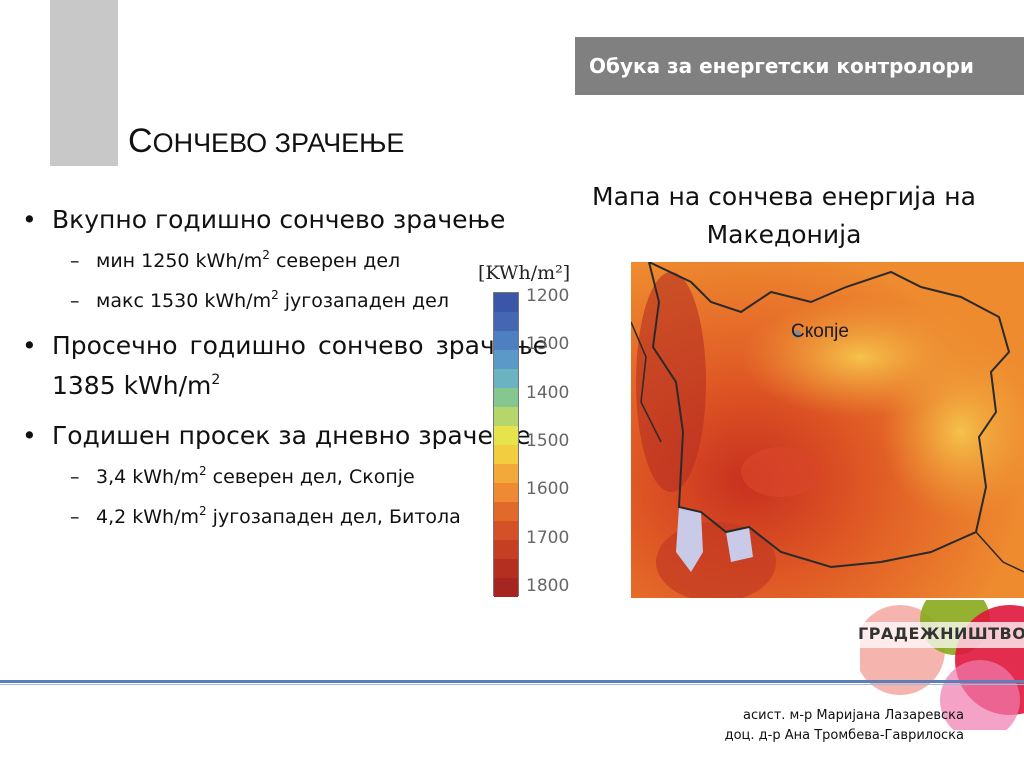 The height and width of the screenshot is (768, 1024). What do you see at coordinates (184, 301) in the screenshot?
I see `sub-bullet-max-text: макс 1530 kWh/m` at bounding box center [184, 301].